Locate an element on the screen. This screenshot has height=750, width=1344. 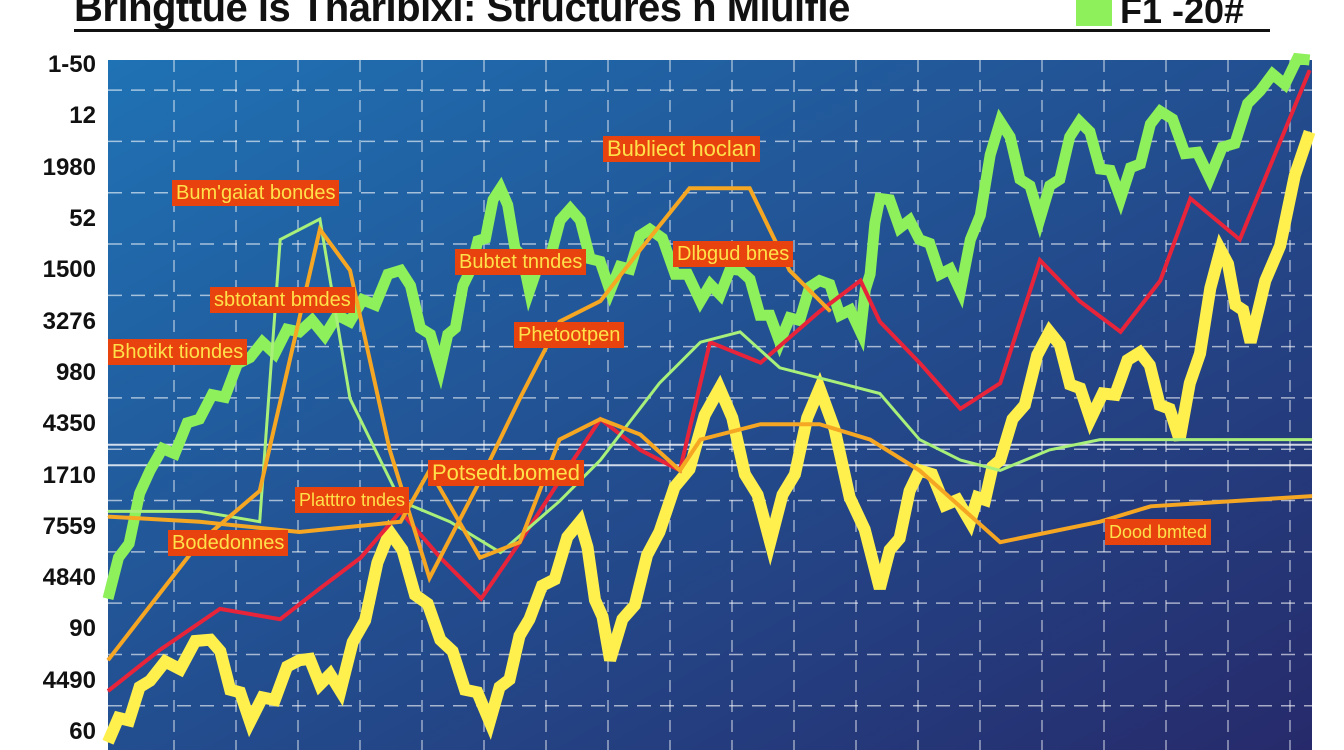
y-tick-label: 4840 is located at coordinates (69, 578).